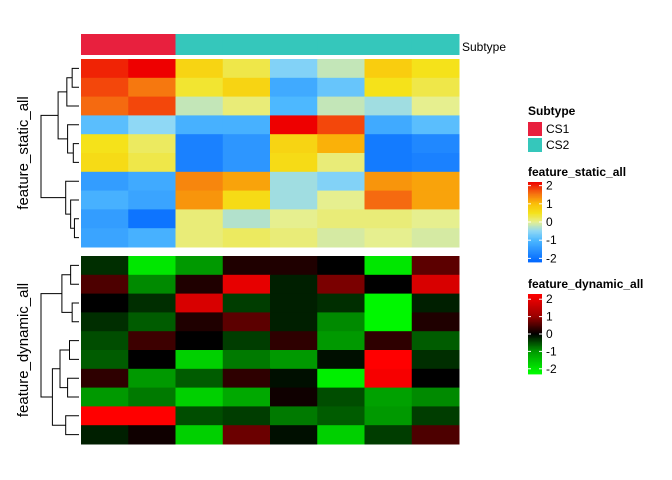  I want to click on dendrogram-branch, so click(73, 387).